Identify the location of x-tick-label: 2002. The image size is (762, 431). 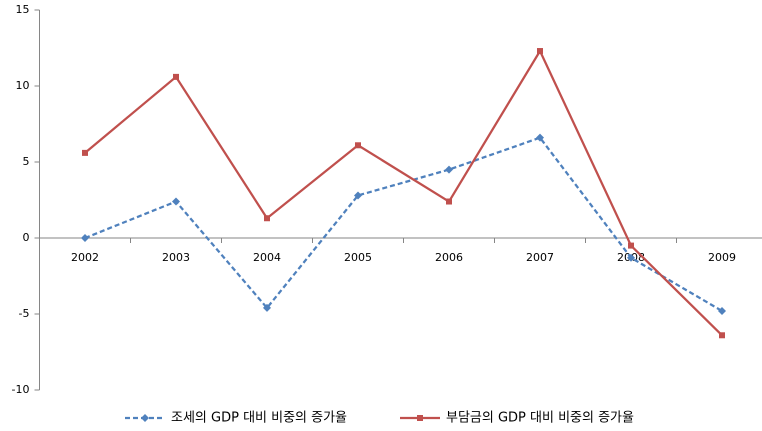
(85, 257).